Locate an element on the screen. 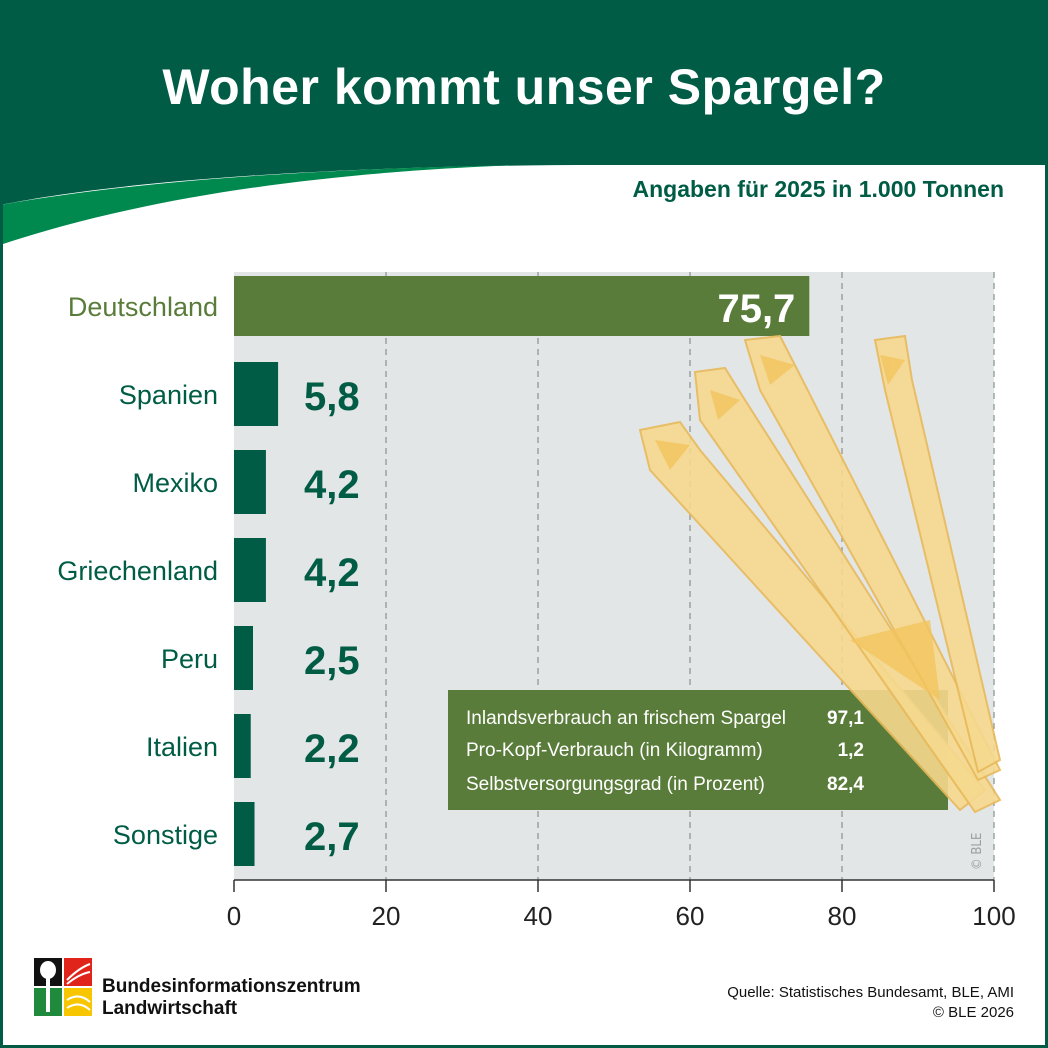 The height and width of the screenshot is (1048, 1048). value-label: 2,5 is located at coordinates (332, 661).